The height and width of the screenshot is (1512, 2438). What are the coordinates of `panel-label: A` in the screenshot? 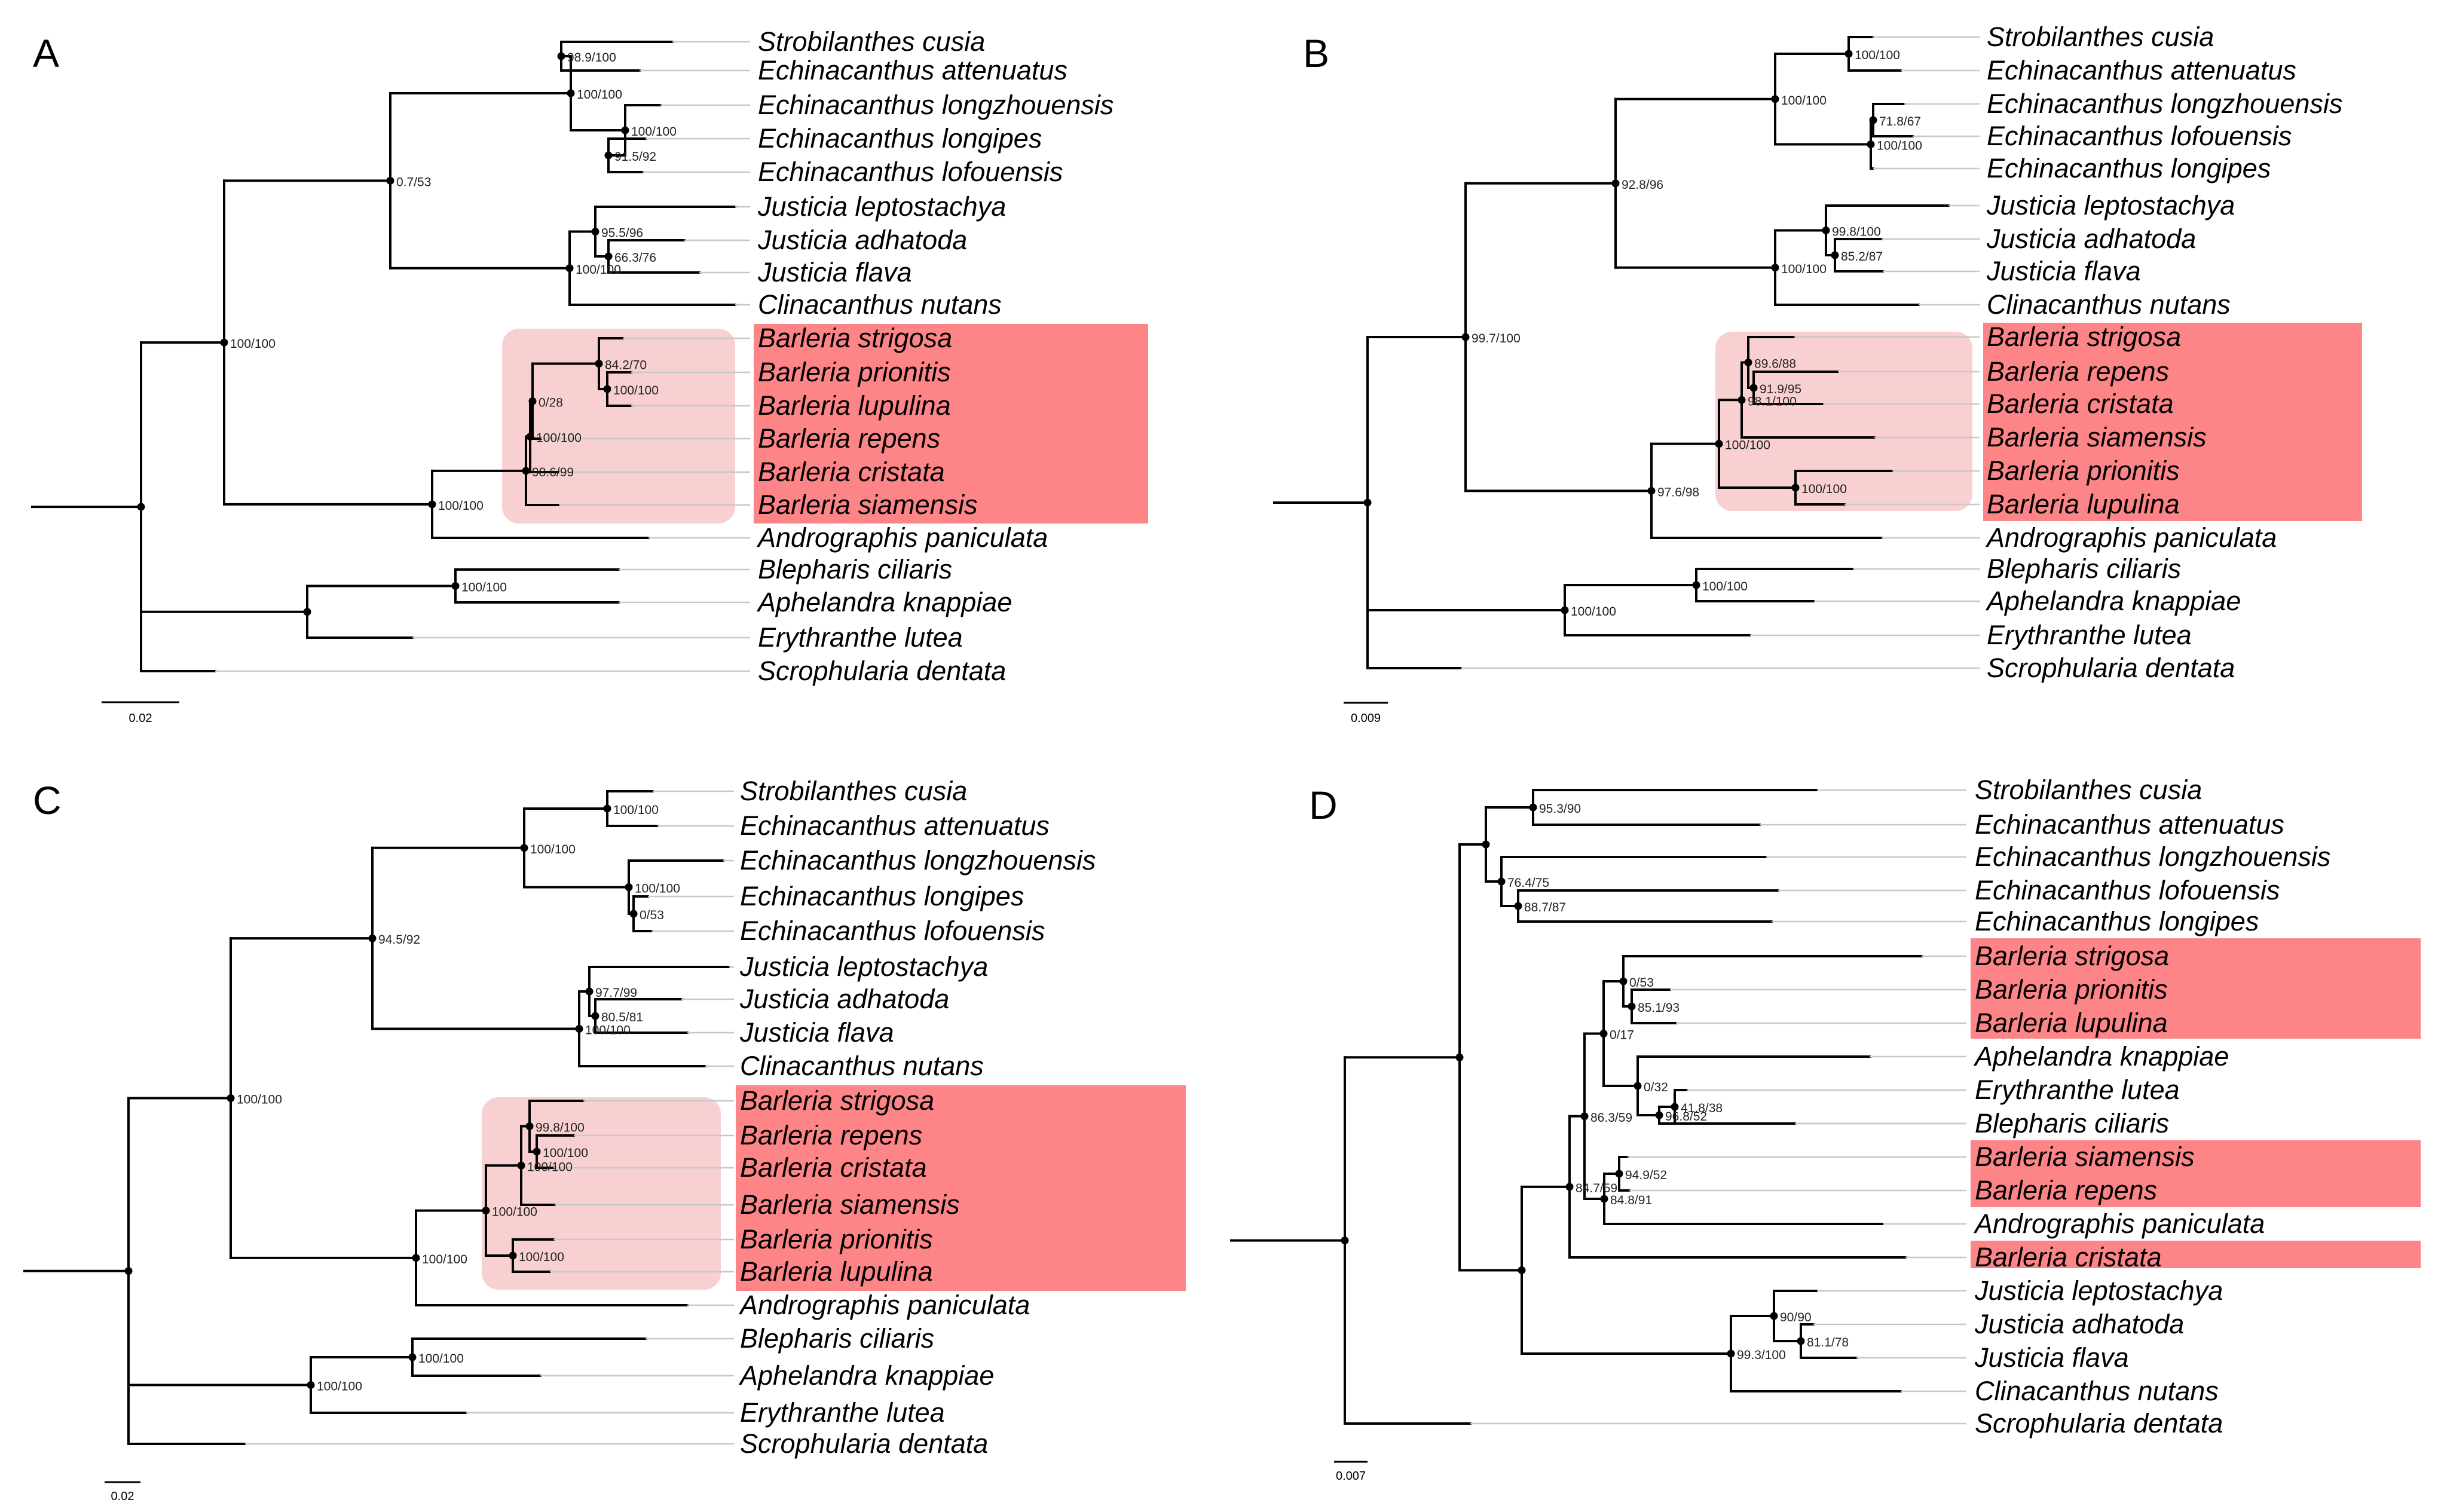 It's located at (46, 53).